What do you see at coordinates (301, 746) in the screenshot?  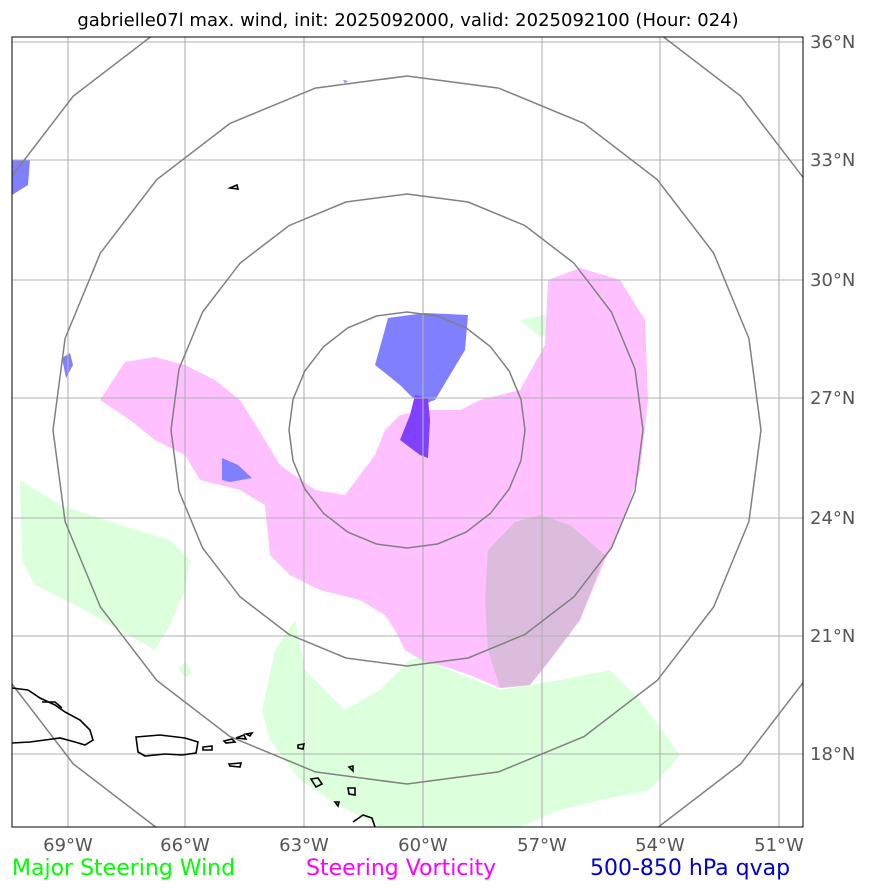 I see `coastline-antigua` at bounding box center [301, 746].